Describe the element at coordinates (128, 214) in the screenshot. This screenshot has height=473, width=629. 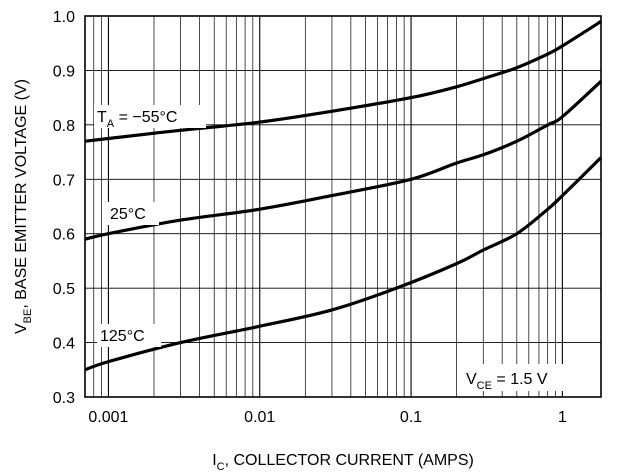
I see `curve-label-1: 25°C` at that location.